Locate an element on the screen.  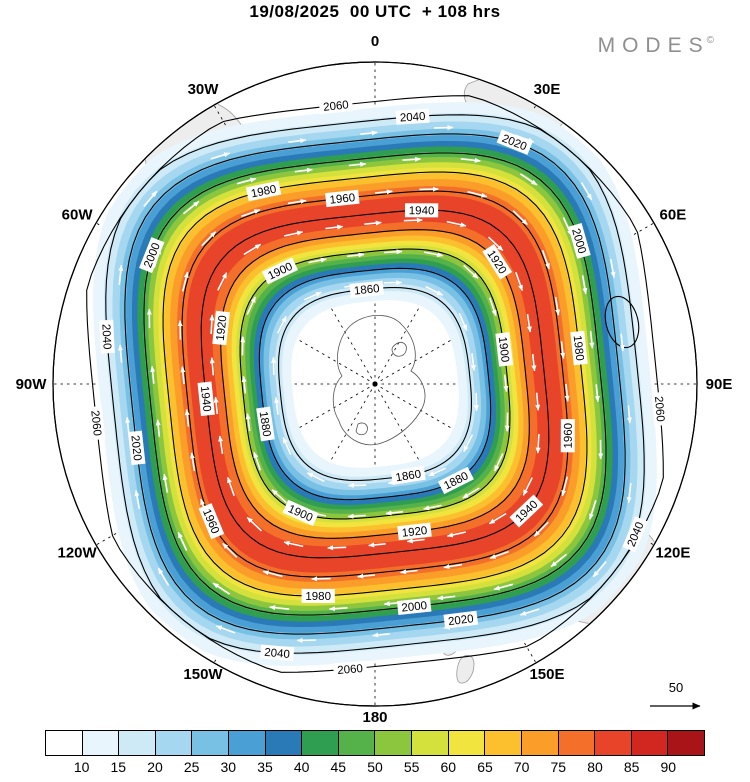
contour-label: 1860 is located at coordinates (408, 475).